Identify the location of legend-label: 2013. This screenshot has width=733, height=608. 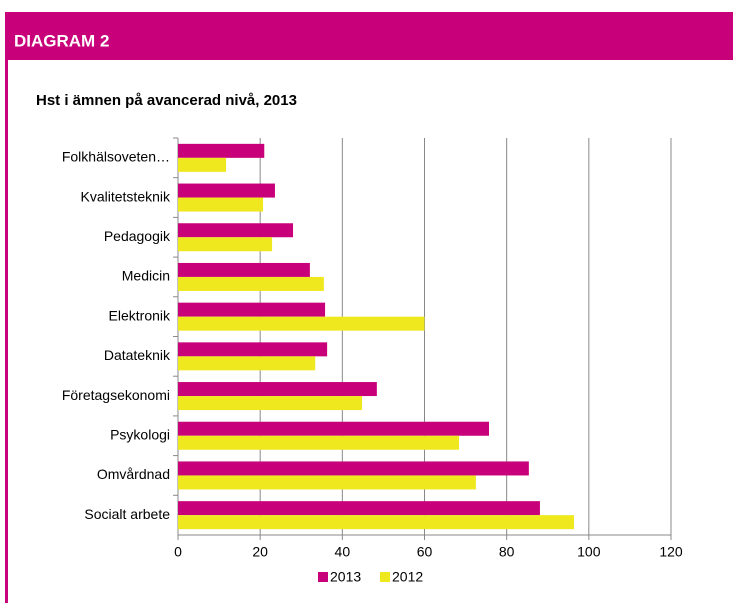
(345, 577).